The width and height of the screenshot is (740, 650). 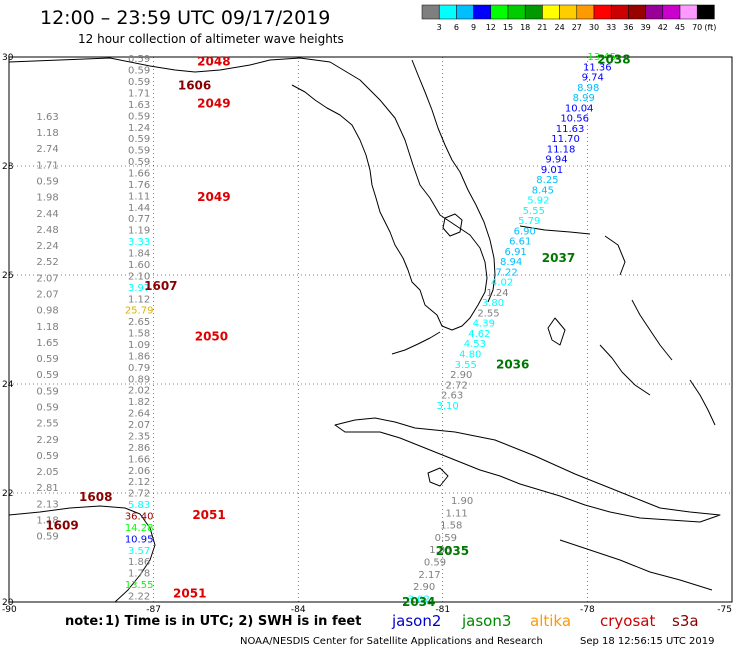 I want to click on colorbar-tick-label: 70, so click(x=697, y=27).